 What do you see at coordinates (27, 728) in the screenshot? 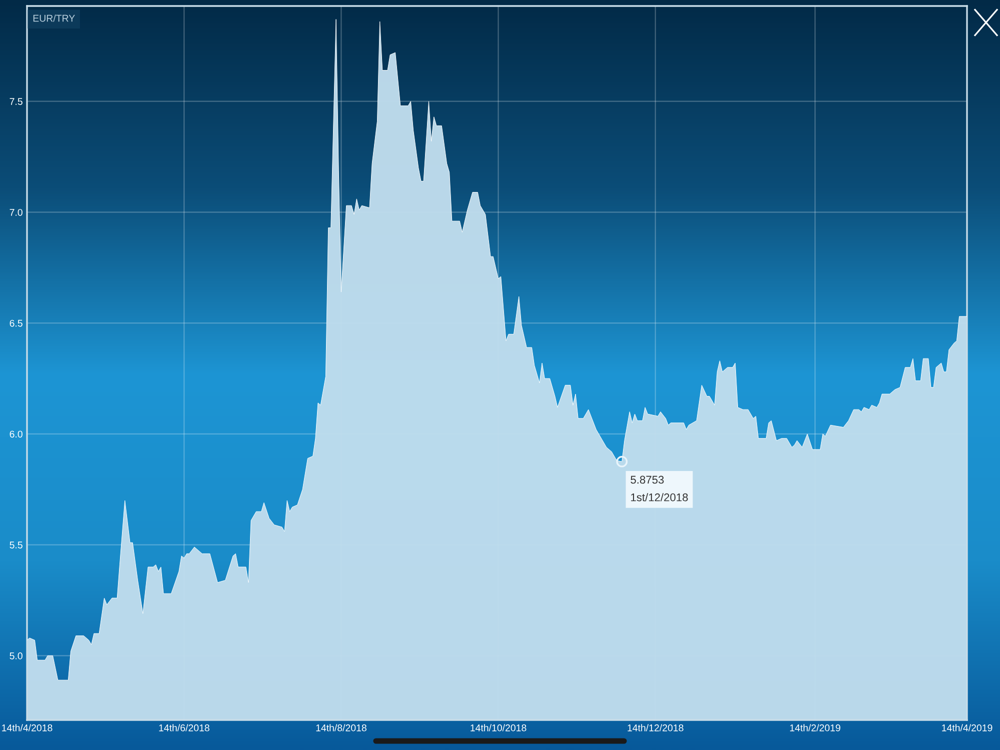
I see `x-tick-label: 14th/4/2018` at bounding box center [27, 728].